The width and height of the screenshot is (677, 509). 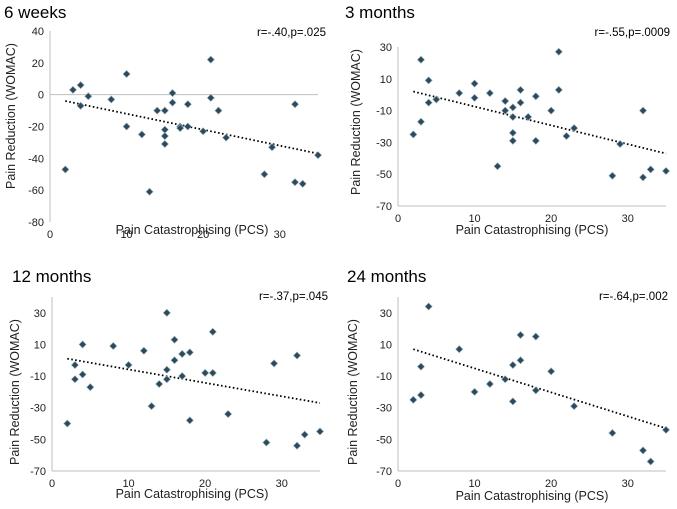 I want to click on panel-title: 12 months, so click(x=51, y=276).